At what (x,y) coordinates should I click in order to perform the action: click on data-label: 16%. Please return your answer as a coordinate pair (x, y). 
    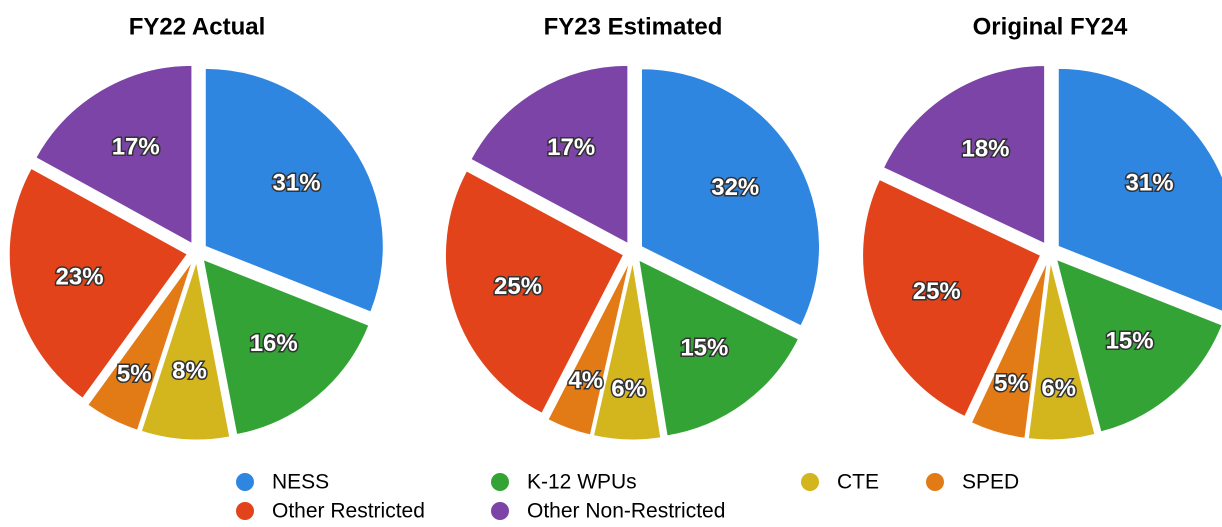
    Looking at the image, I should click on (274, 343).